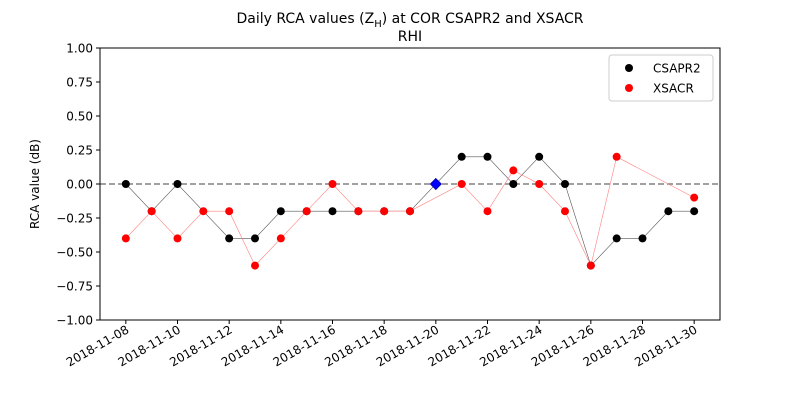 Image resolution: width=800 pixels, height=400 pixels. Describe the element at coordinates (378, 24) in the screenshot. I see `chart-title-subscript: H` at that location.